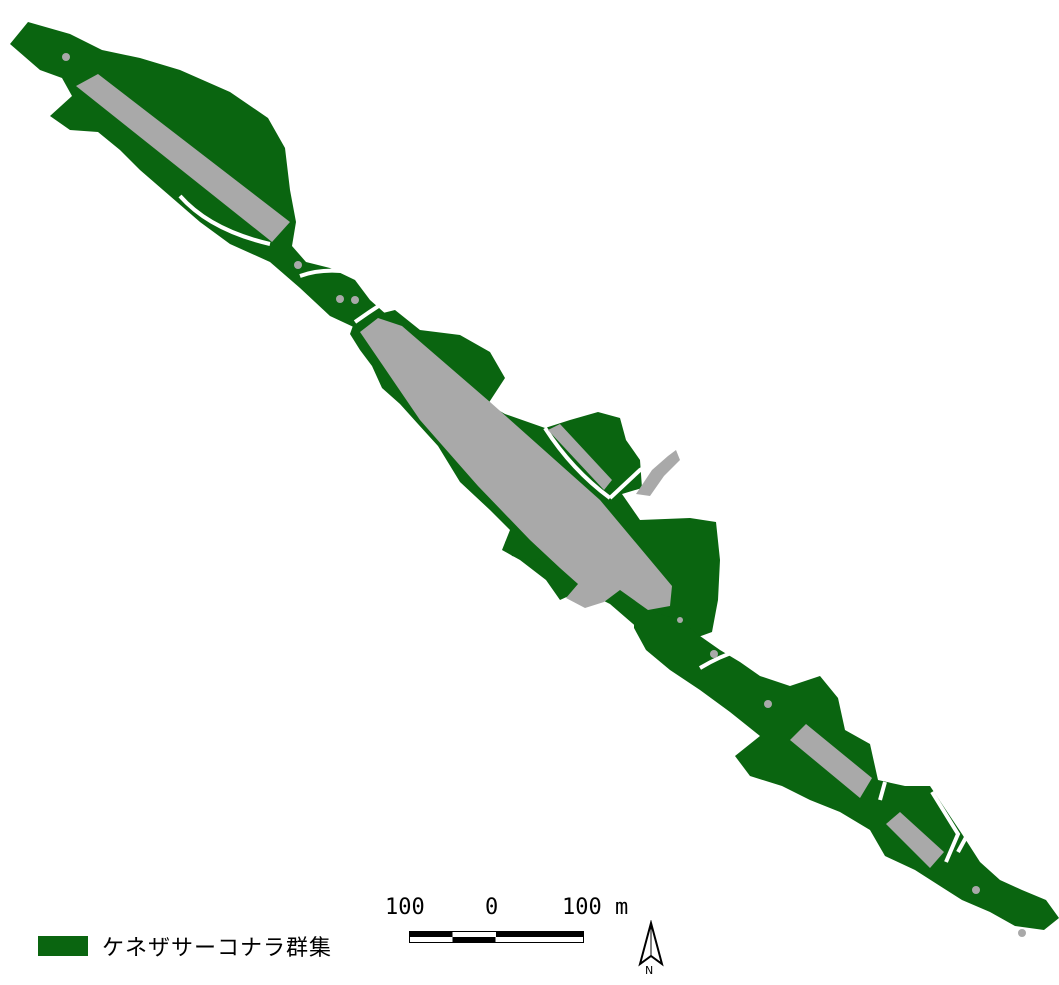  What do you see at coordinates (658, 473) in the screenshot?
I see `gray-branch-ne` at bounding box center [658, 473].